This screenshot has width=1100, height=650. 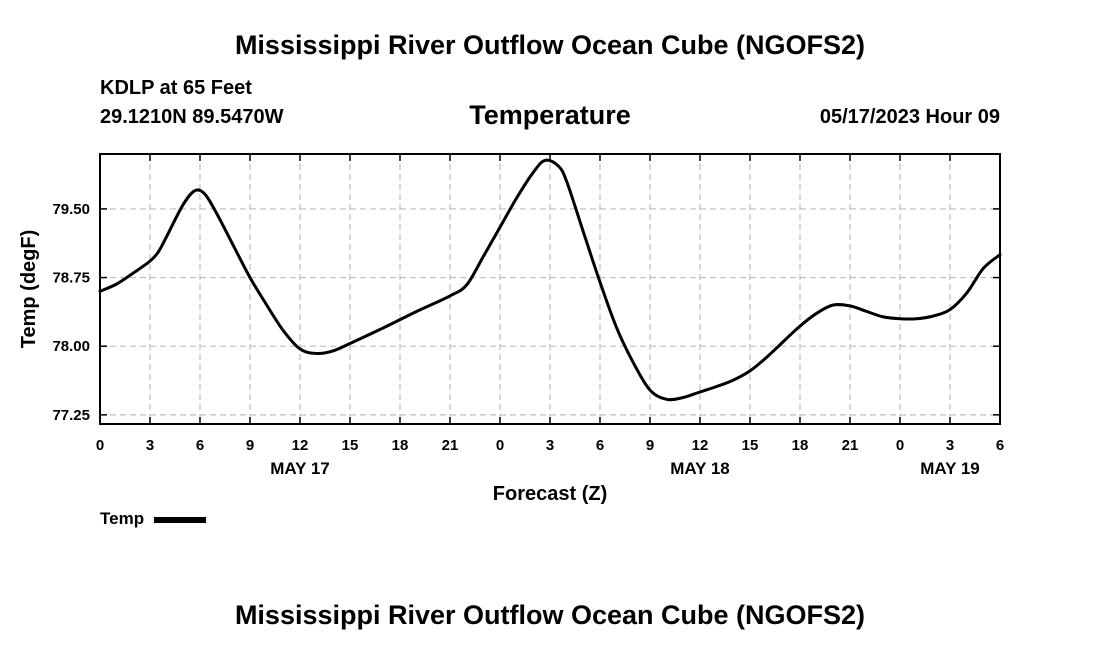 I want to click on date-label: MAY 18, so click(x=700, y=468).